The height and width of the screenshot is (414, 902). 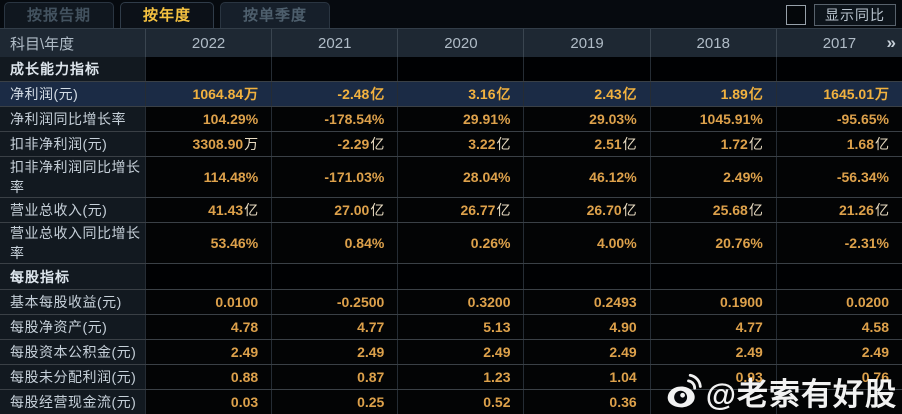 I want to click on value-cell: 1064.84 万, so click(x=208, y=94).